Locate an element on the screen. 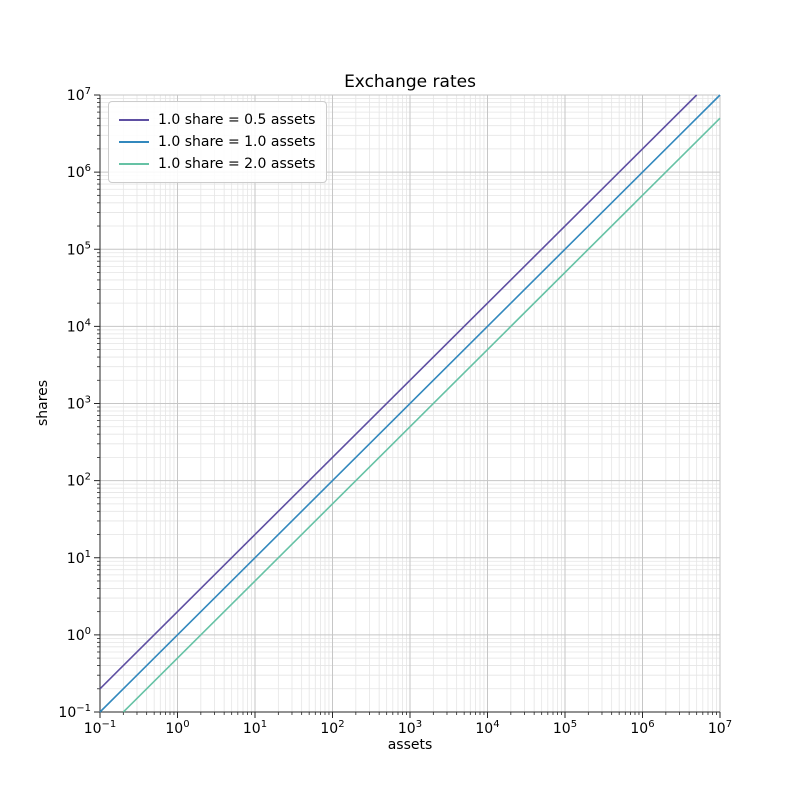 The image size is (800, 800). x-tick-label: 10⁻¹ is located at coordinates (100, 728).